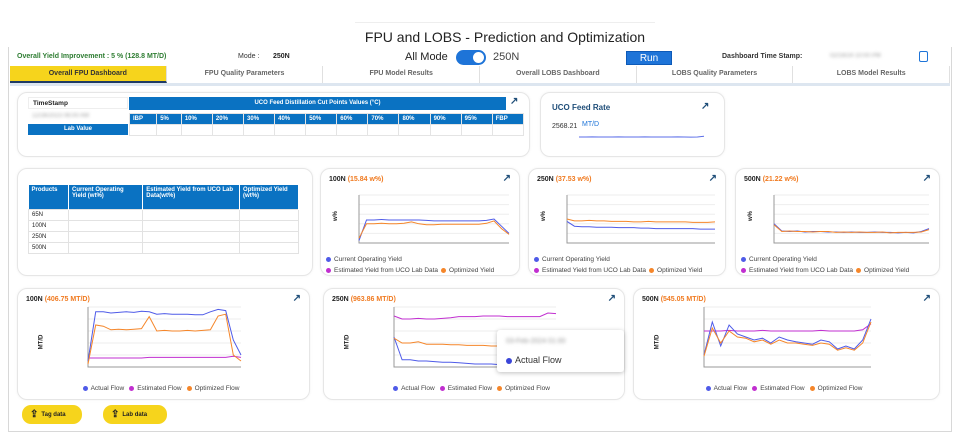  Describe the element at coordinates (472, 270) in the screenshot. I see `legend-label: Optimized Yield` at that location.